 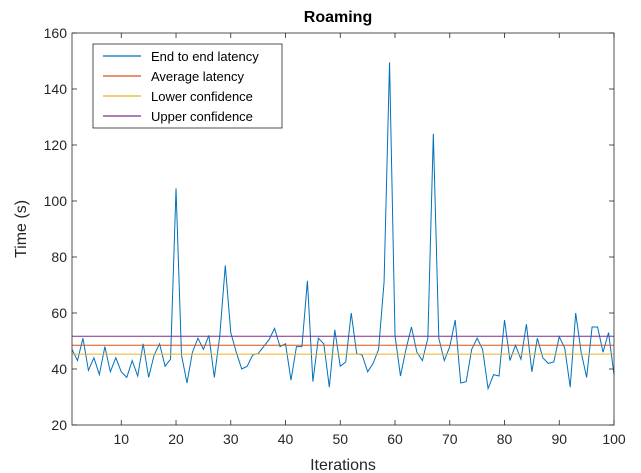 What do you see at coordinates (559, 439) in the screenshot?
I see `x-tick-label: 90` at bounding box center [559, 439].